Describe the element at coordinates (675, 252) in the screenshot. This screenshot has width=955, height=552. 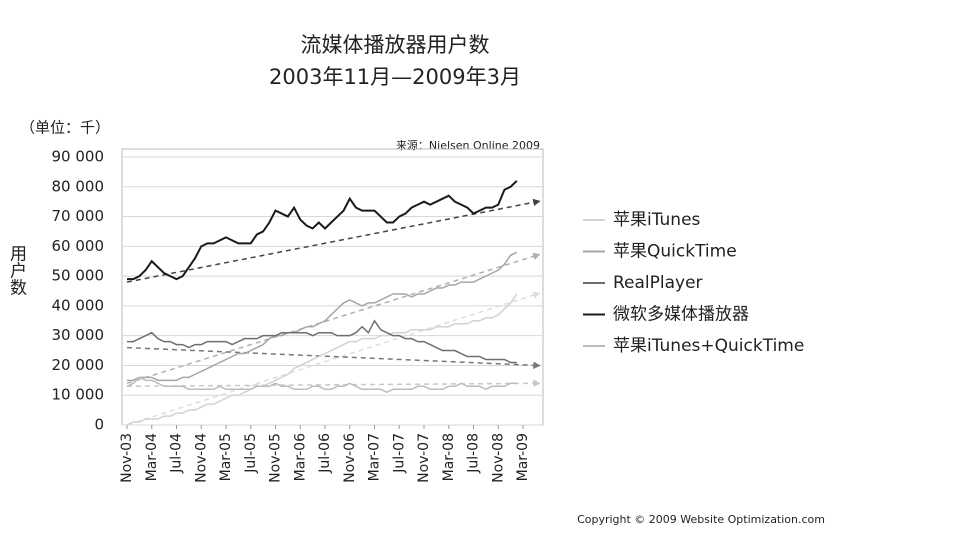
I see `legend-label: 苹果QuickTime` at that location.